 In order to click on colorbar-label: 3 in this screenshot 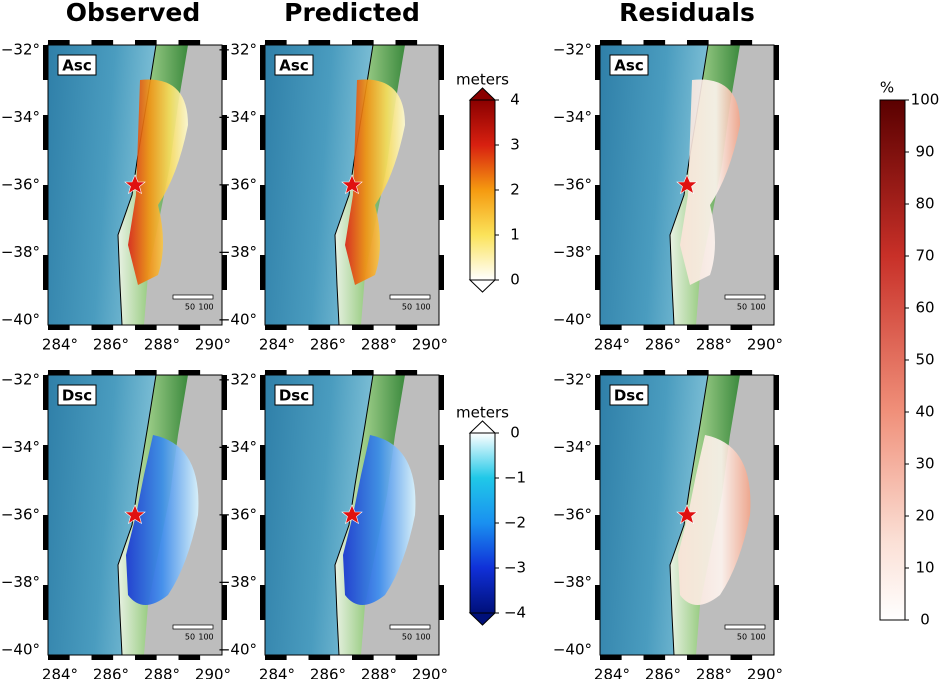, I will do `click(515, 145)`.